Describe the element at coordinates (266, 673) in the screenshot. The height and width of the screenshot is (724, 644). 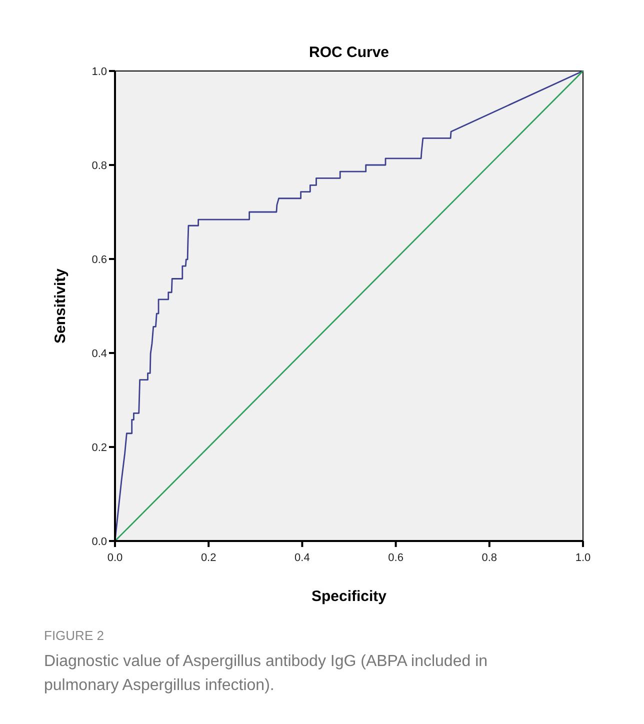
I see `text: Diagnostic value of Aspergillus antibody IgG (ABPA included in pulmonary Aspergillus infection).` at that location.